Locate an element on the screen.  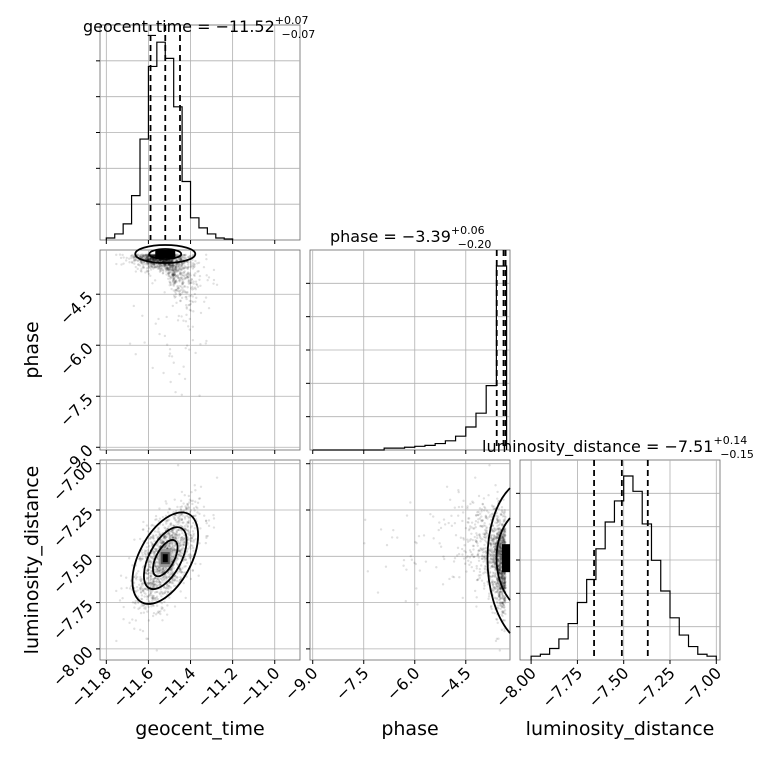
density-cell-top is located at coordinates (165, 254).